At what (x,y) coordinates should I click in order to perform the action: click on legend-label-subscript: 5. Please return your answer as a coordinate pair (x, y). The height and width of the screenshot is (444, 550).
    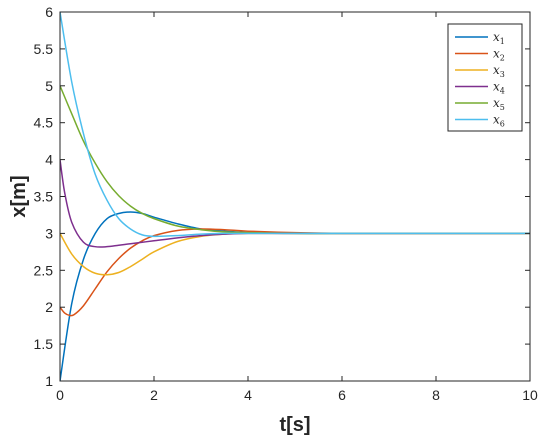
    Looking at the image, I should click on (502, 107).